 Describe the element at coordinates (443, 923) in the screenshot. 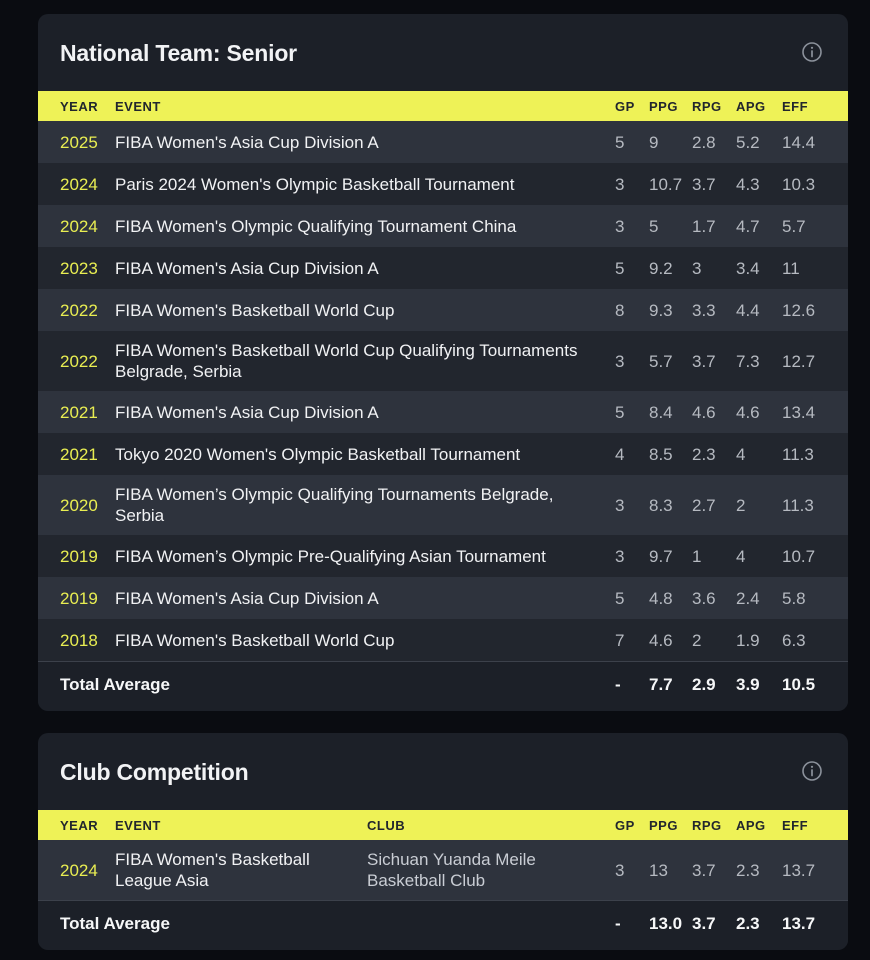

I see `total-average-row: Total Average - 13.0 3.7 2.3 13.7` at that location.